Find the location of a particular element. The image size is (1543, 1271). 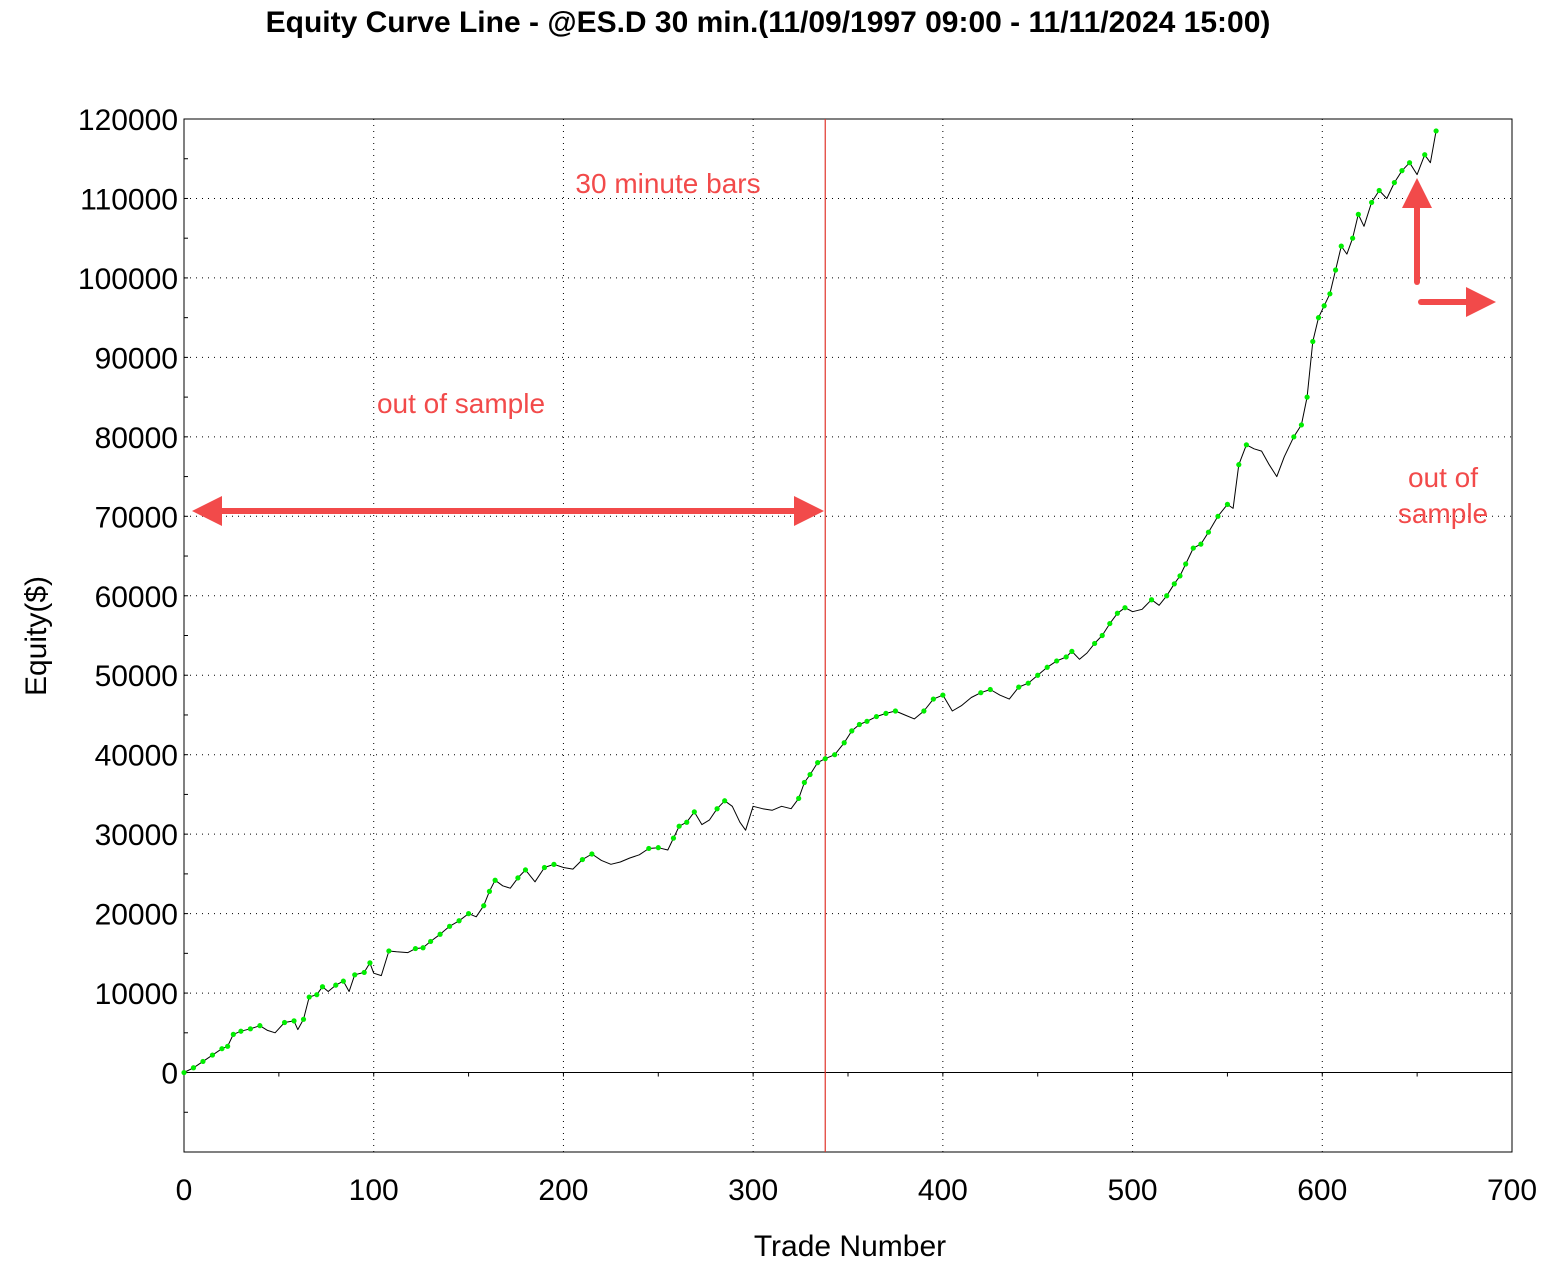

y-tick-label: 80000 is located at coordinates (136, 438).